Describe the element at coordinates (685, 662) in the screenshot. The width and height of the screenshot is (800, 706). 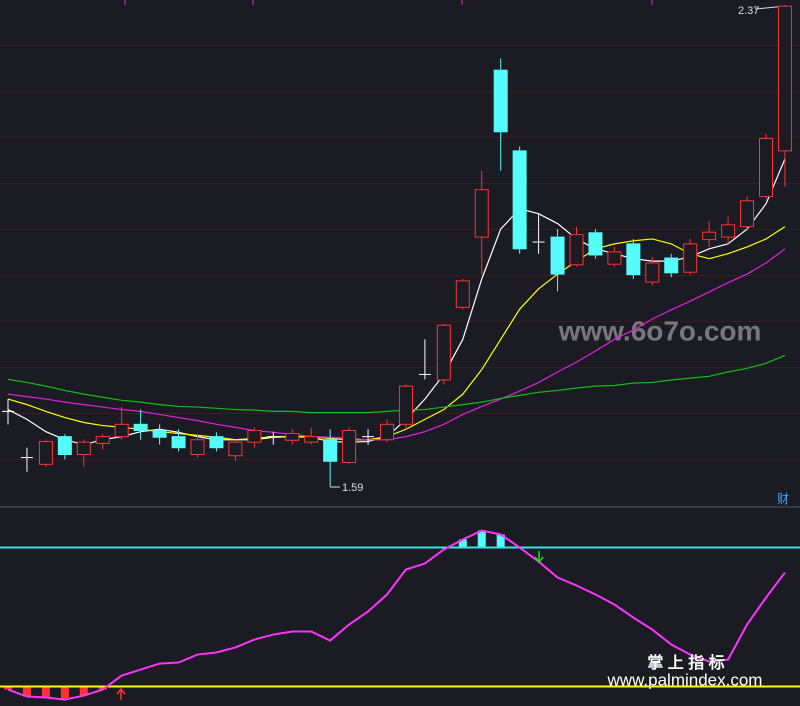
I see `watermark: 掌 上 指 标` at that location.